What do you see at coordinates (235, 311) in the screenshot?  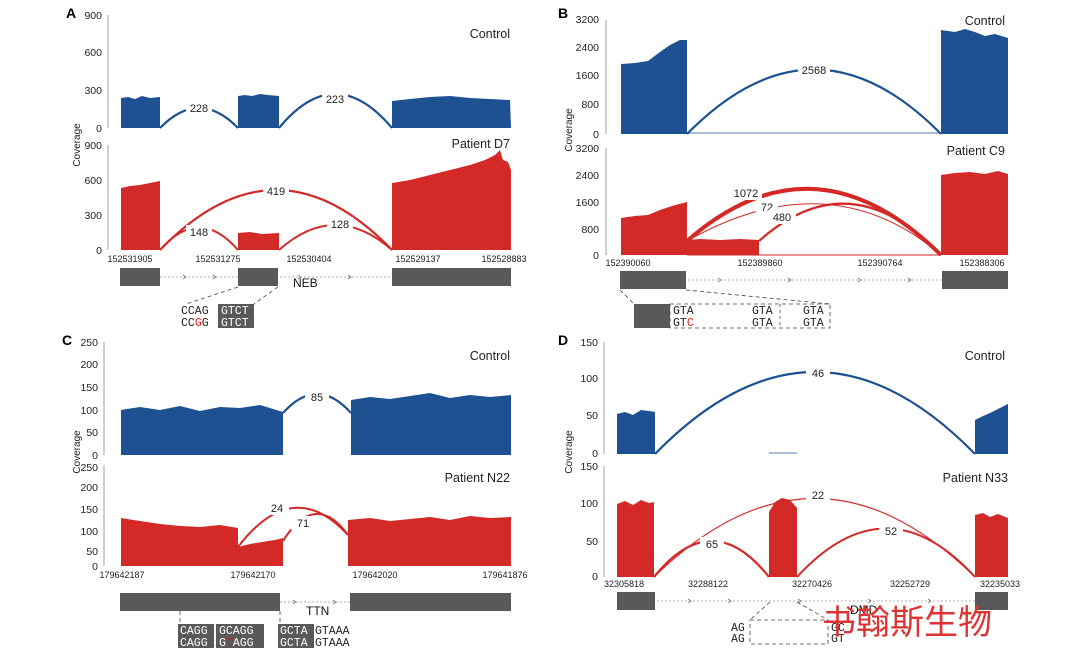 I see `seq-control-exon-a: GTCT` at bounding box center [235, 311].